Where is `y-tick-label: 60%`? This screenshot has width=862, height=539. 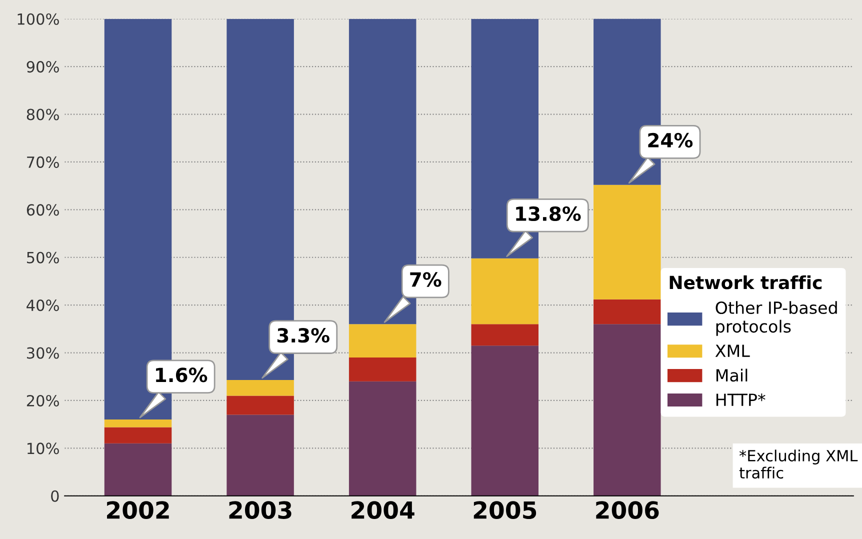 y-tick-label: 60% is located at coordinates (42, 210).